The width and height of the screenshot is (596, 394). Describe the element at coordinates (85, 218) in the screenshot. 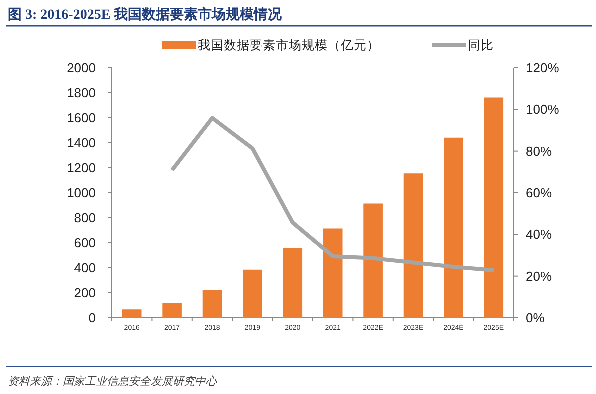

I see `y-tick-label: 800` at that location.